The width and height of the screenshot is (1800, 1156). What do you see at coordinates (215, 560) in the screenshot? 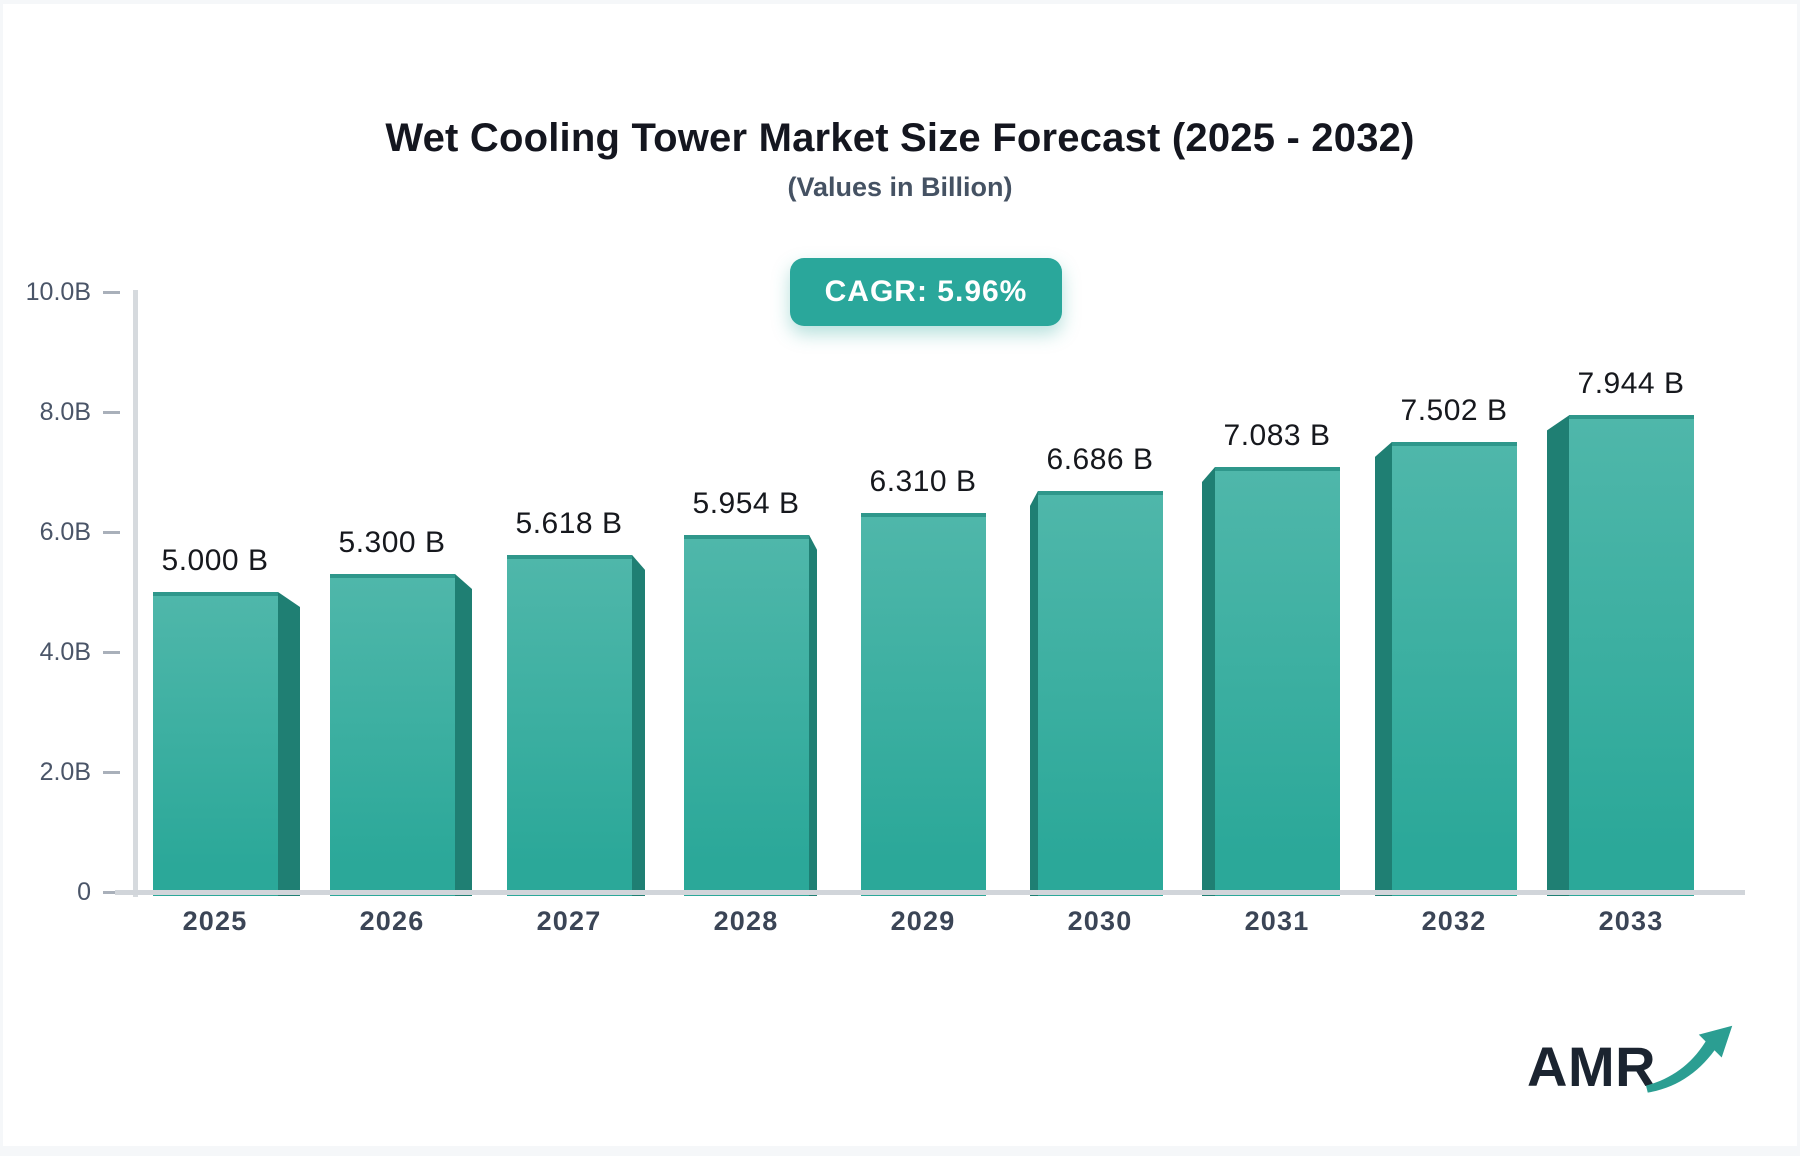
I see `bar-value-label: 5.000 B` at bounding box center [215, 560].